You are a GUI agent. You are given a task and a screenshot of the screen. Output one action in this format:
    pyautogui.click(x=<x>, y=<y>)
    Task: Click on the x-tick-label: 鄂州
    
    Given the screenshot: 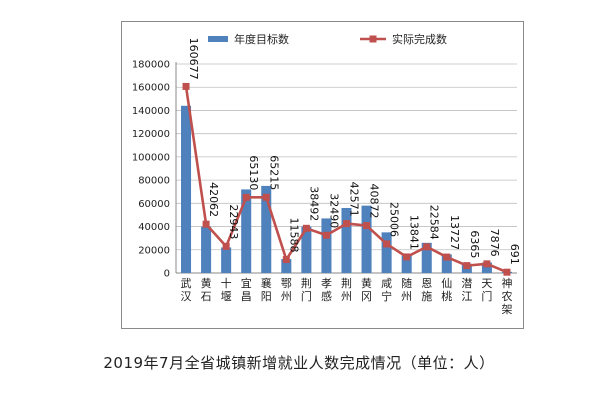 What is the action you would take?
    pyautogui.click(x=286, y=290)
    